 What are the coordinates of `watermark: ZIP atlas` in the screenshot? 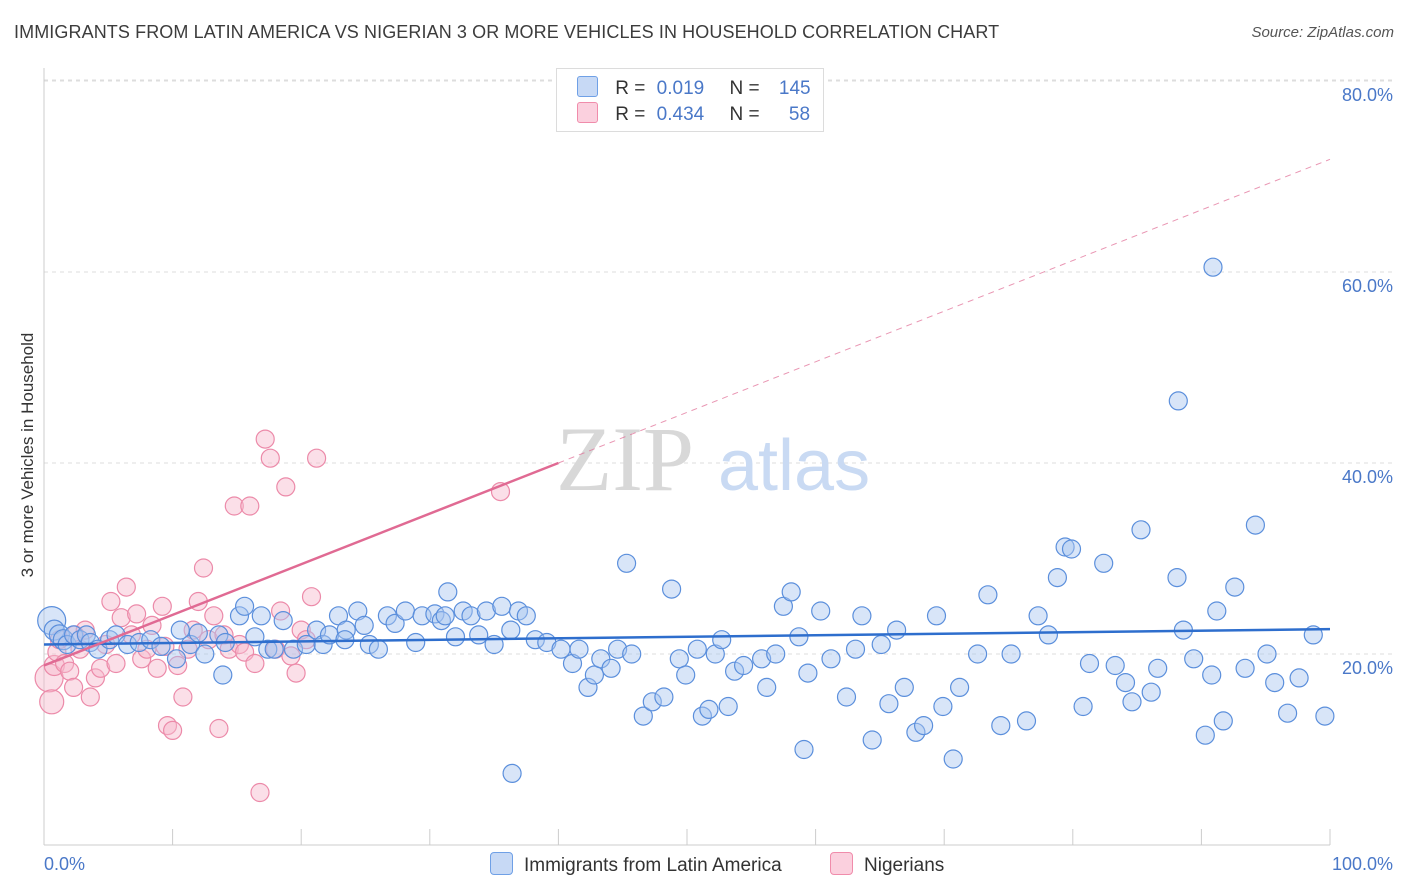 It's located at (713, 459).